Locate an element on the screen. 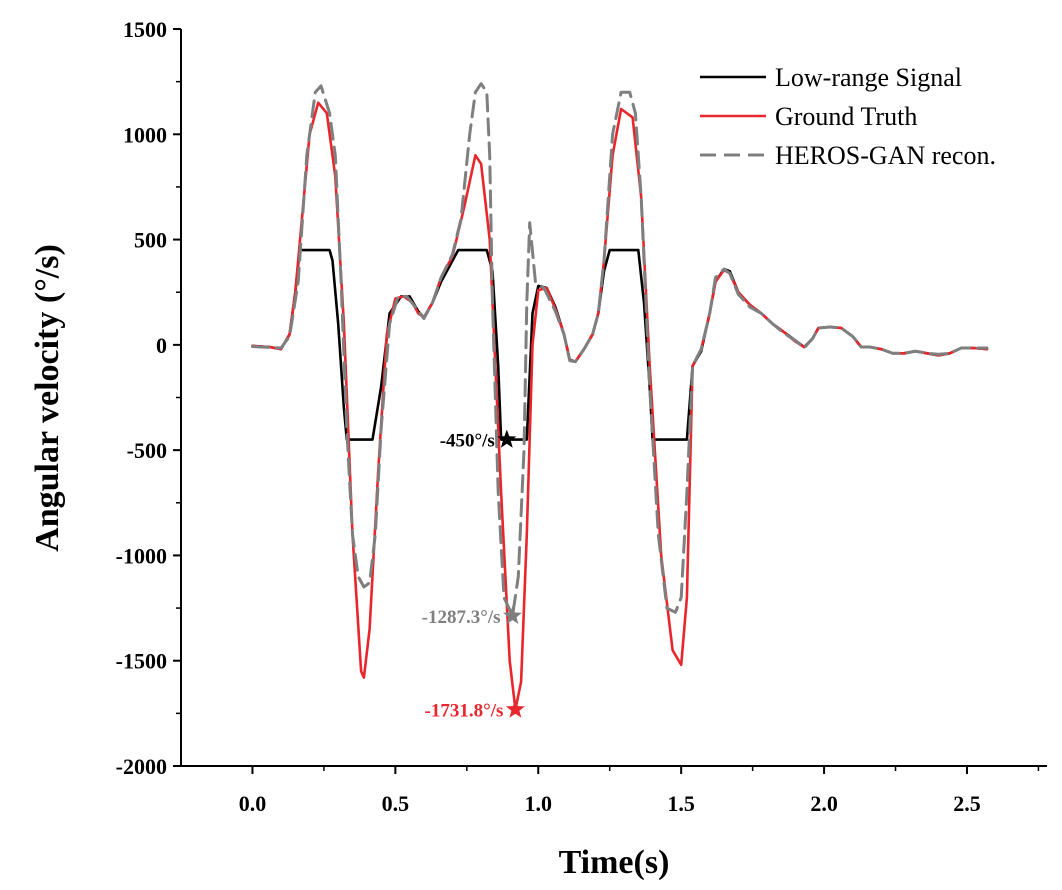  x-tick-label: 0.5 is located at coordinates (396, 803).